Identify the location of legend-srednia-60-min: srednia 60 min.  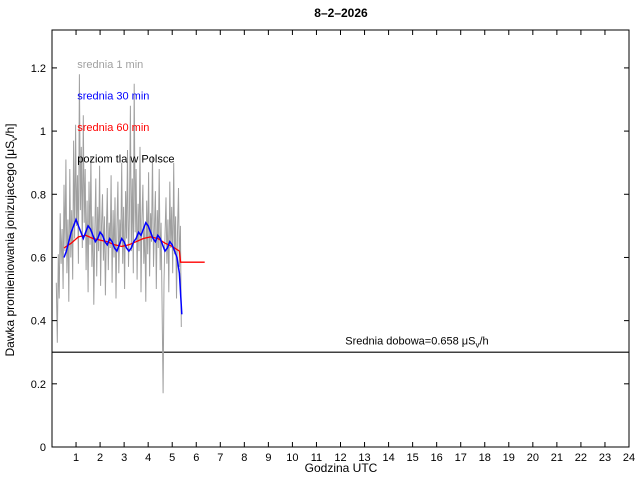
(113, 128).